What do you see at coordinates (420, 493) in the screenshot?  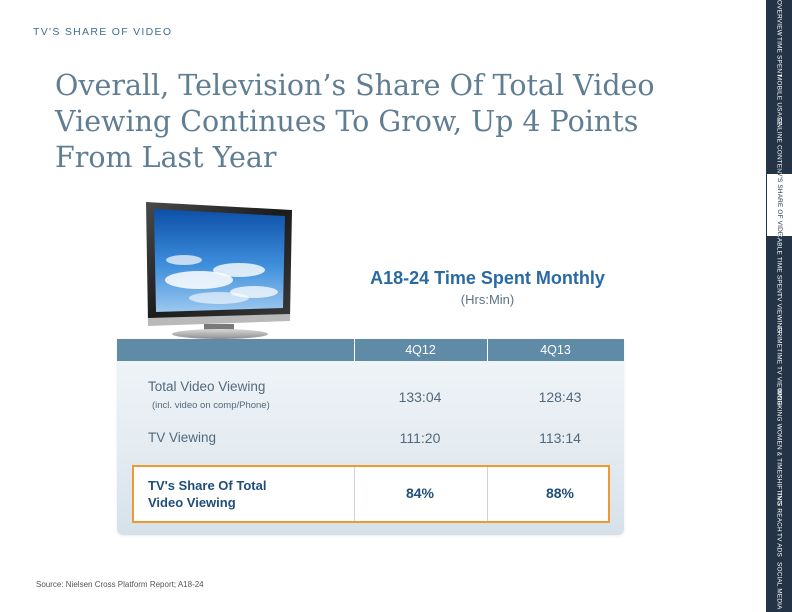 I see `cell-share-4q12: 84%` at bounding box center [420, 493].